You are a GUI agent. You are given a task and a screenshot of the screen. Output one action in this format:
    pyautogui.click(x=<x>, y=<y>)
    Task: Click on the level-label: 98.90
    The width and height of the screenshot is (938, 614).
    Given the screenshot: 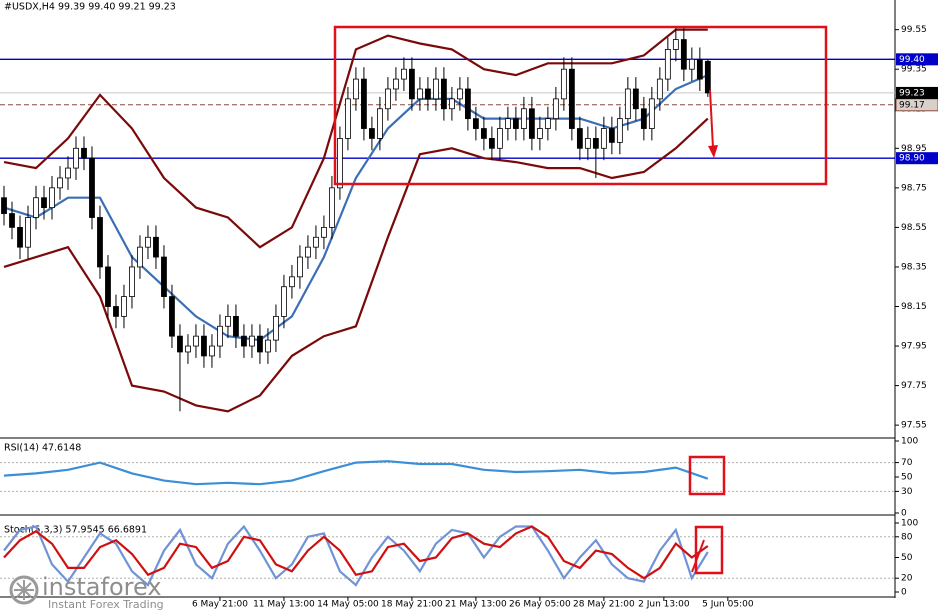 What is the action you would take?
    pyautogui.click(x=912, y=159)
    